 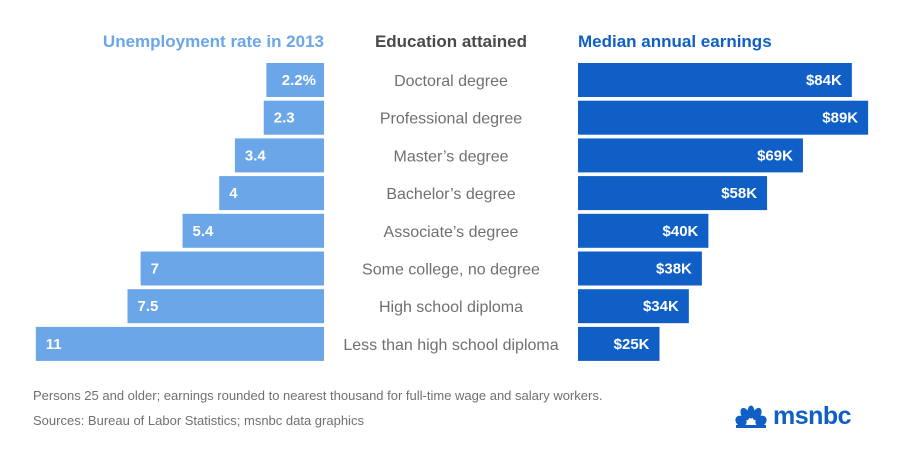 I want to click on category-label: Associate’s degree, so click(x=451, y=232).